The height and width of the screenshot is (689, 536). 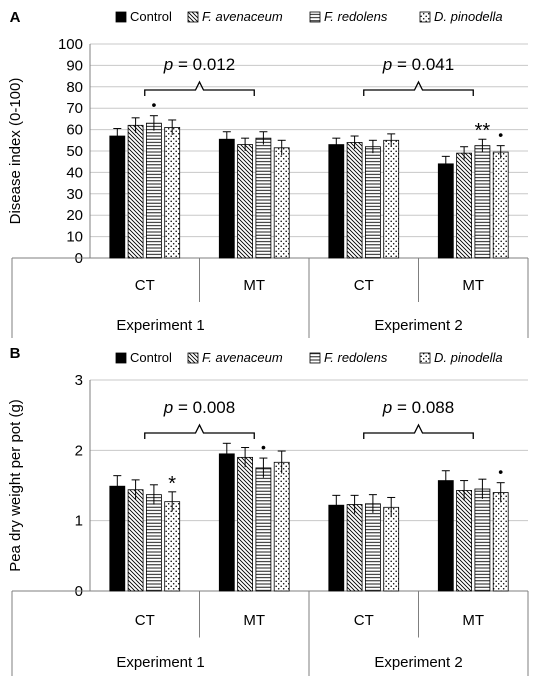 What do you see at coordinates (74, 215) in the screenshot?
I see `y-tick-label: 20` at bounding box center [74, 215].